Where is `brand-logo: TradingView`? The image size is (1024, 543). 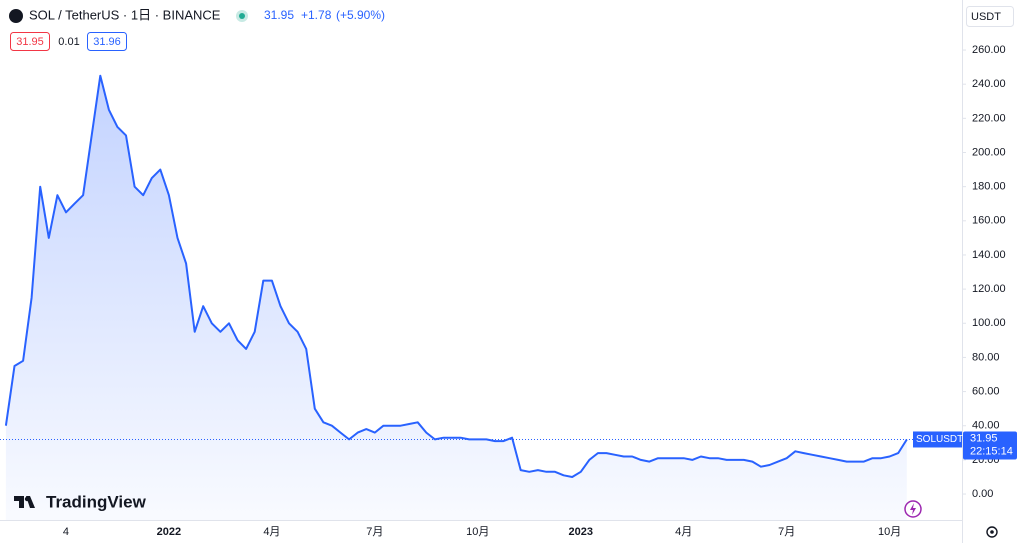 brand-logo: TradingView is located at coordinates (80, 501).